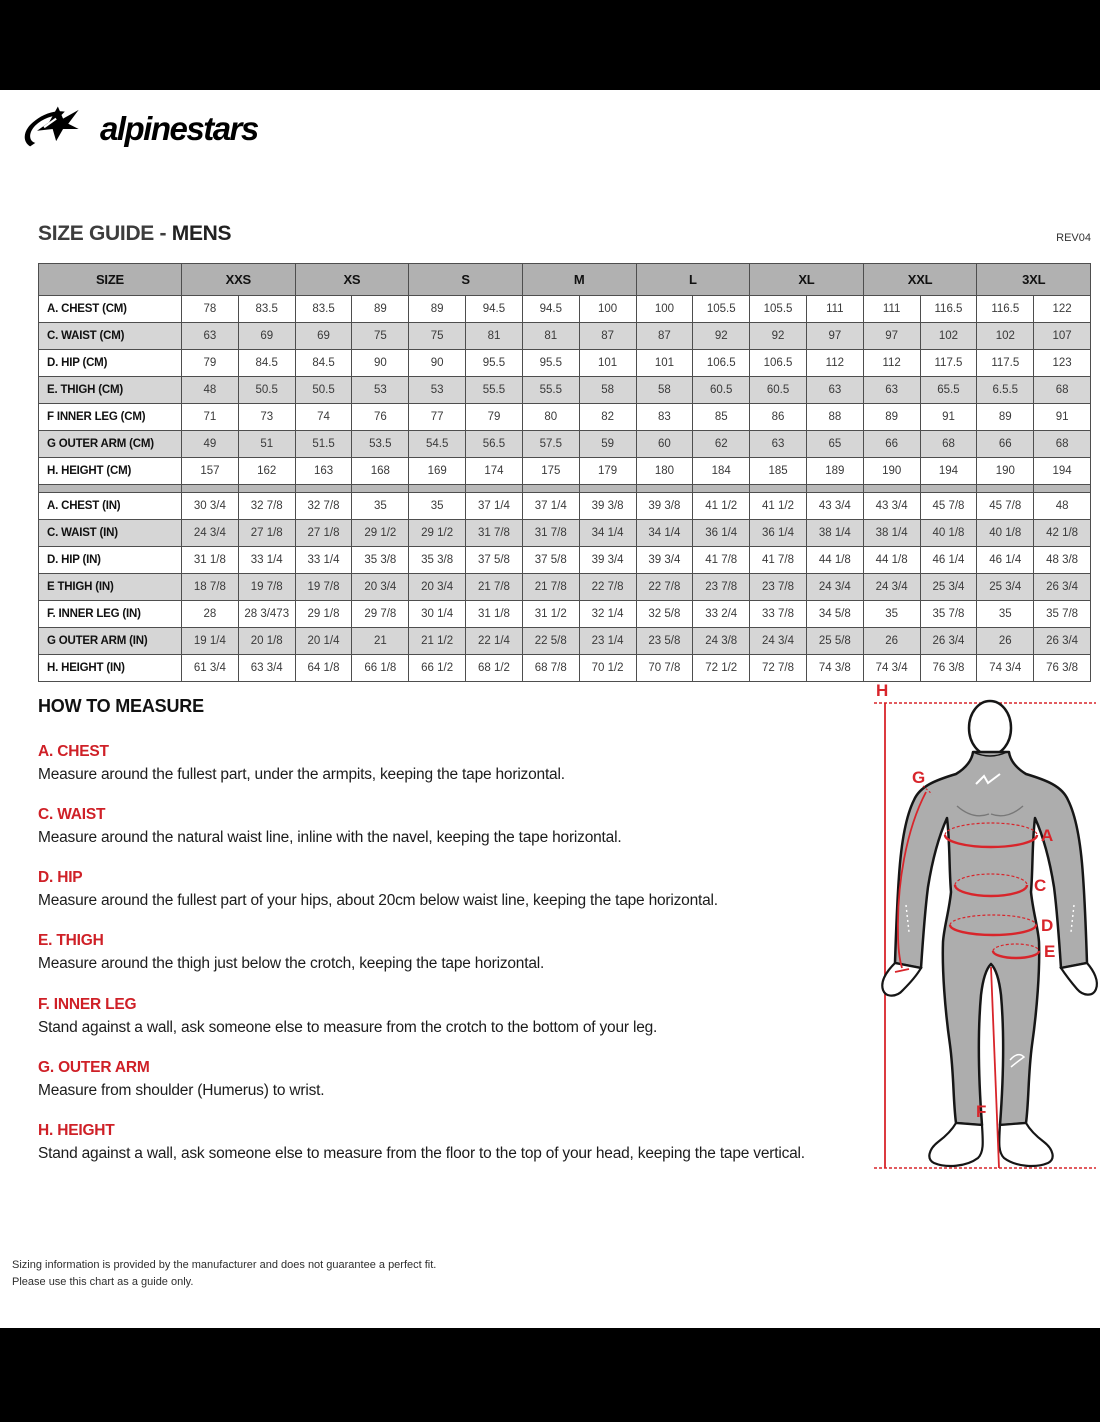  What do you see at coordinates (891, 641) in the screenshot?
I see `table-cell: 26` at bounding box center [891, 641].